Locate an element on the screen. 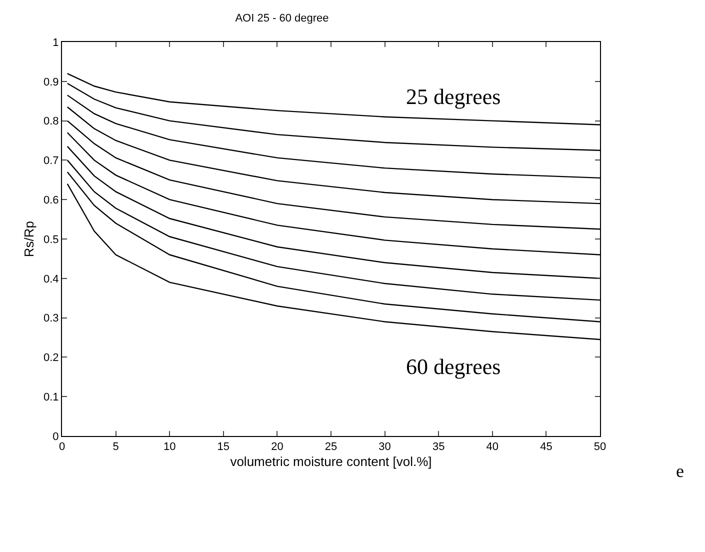 The width and height of the screenshot is (705, 552). x-tick-label: 10 is located at coordinates (169, 447).